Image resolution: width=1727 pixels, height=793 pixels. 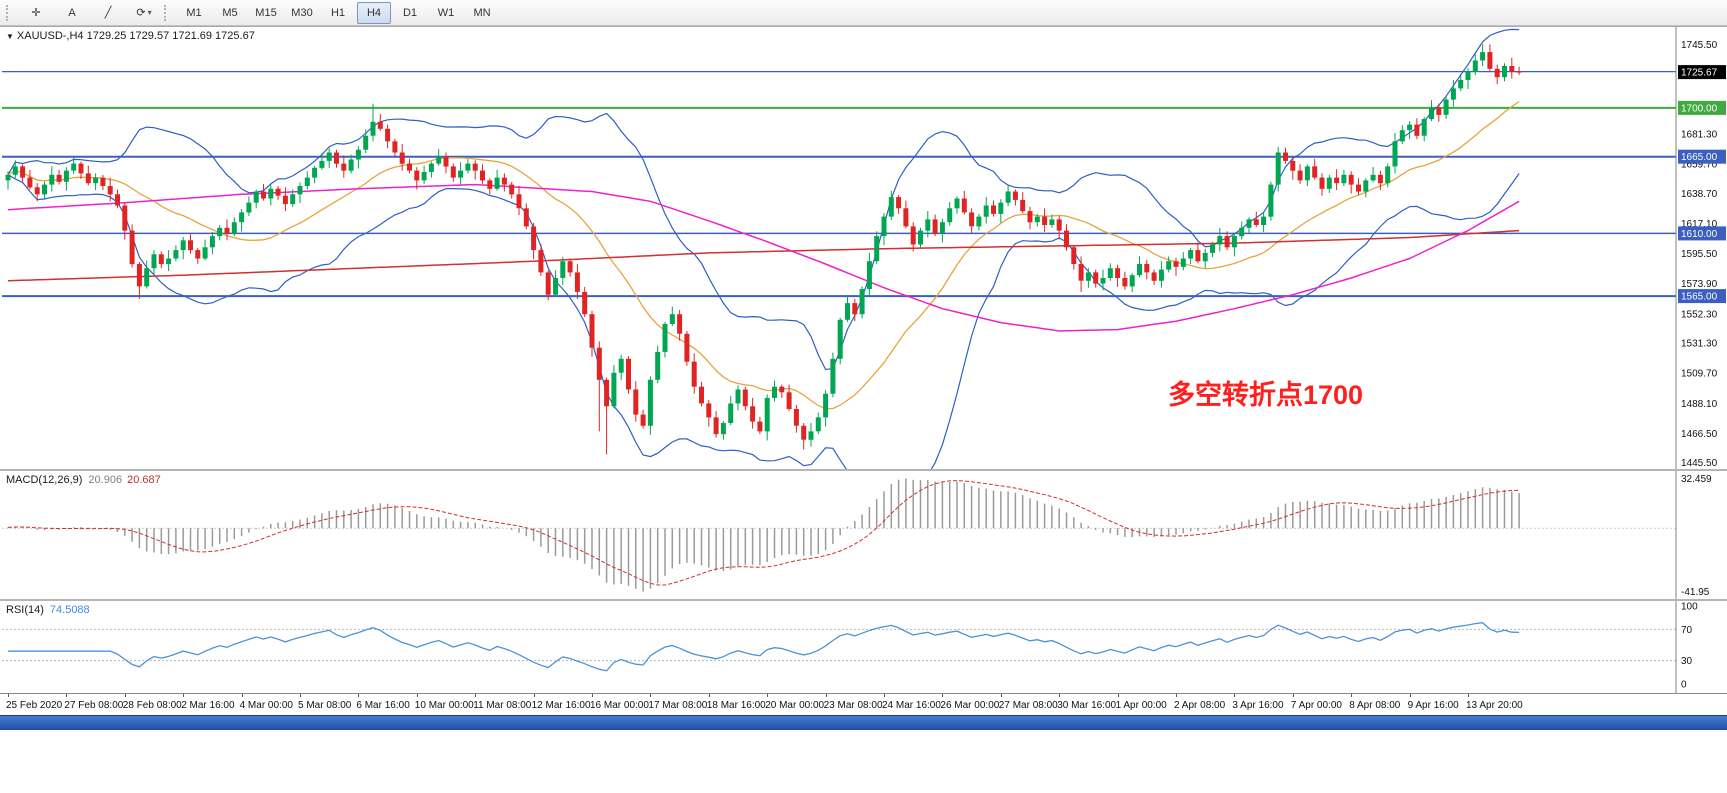 What do you see at coordinates (44, 480) in the screenshot?
I see `macd-title: MACD(12,26,9)` at bounding box center [44, 480].